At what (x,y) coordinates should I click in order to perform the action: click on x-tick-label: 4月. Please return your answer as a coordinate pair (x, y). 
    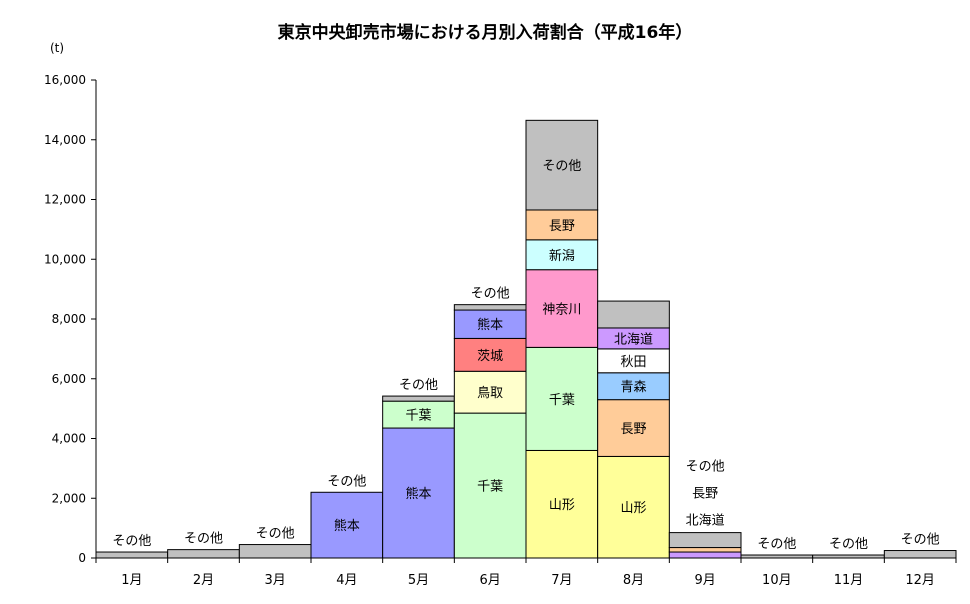
    Looking at the image, I should click on (346, 580).